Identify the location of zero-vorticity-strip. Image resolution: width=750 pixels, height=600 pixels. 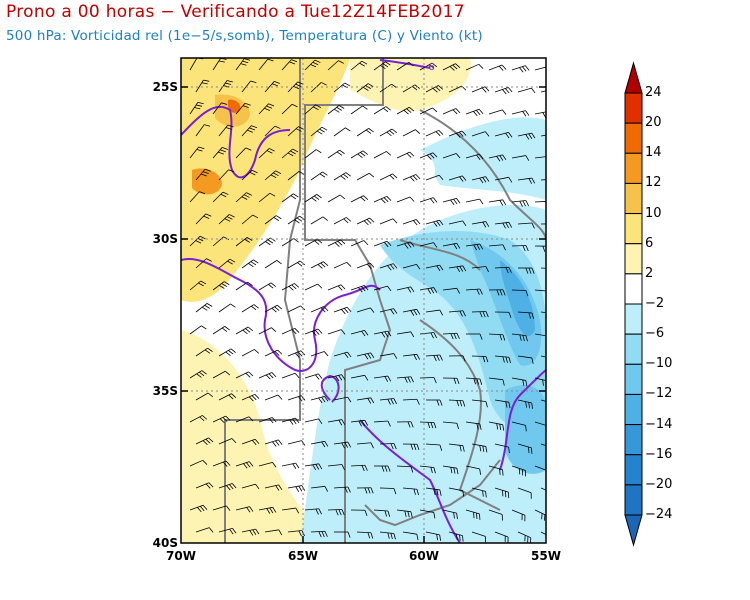
(362, 187).